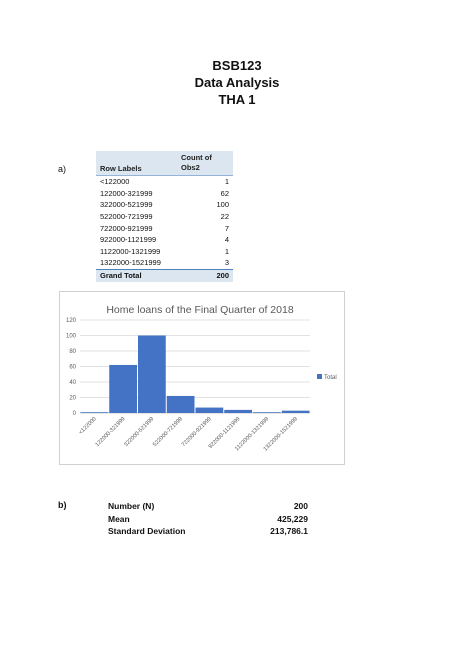 This screenshot has height=670, width=474. I want to click on grand-total-row: Grand Total 200, so click(164, 275).